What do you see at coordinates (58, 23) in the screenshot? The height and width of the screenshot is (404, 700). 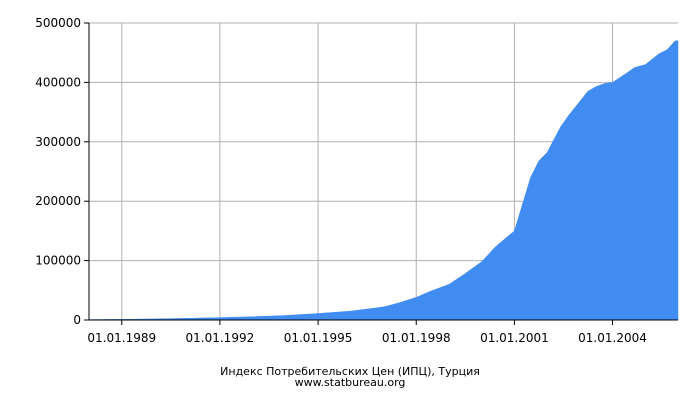 I see `y-tick-label: 500000` at bounding box center [58, 23].